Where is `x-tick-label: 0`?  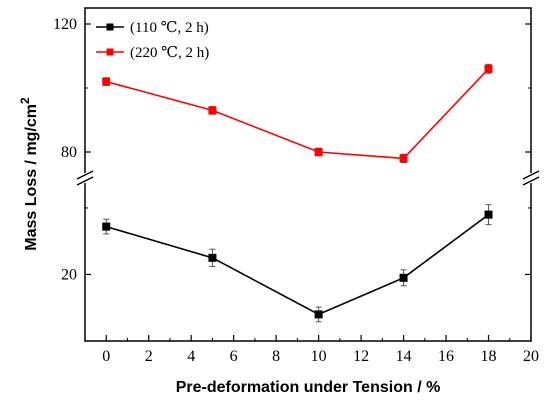
x-tick-label: 0 is located at coordinates (106, 356).